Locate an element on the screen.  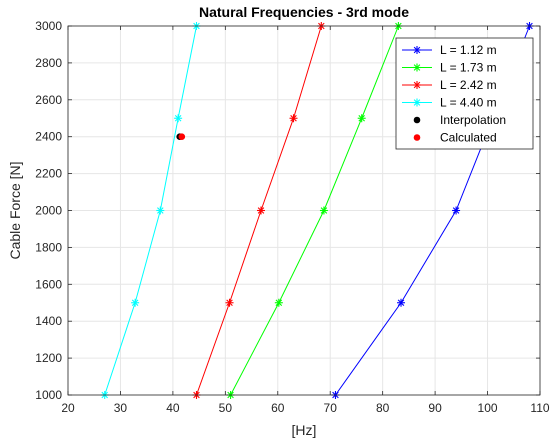
x-tick-label: 40 is located at coordinates (173, 408).